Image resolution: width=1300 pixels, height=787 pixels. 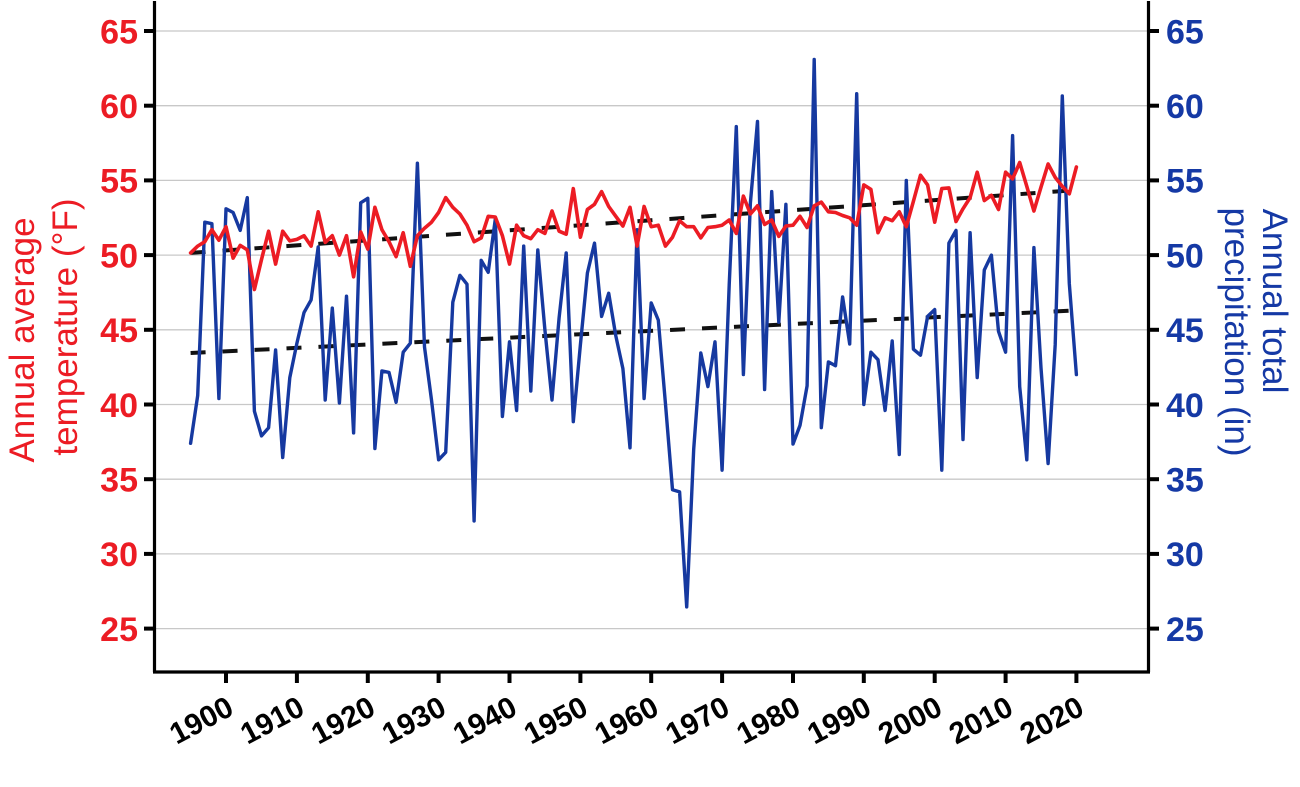 What do you see at coordinates (65, 326) in the screenshot?
I see `svg-text: temperature (°F)` at bounding box center [65, 326].